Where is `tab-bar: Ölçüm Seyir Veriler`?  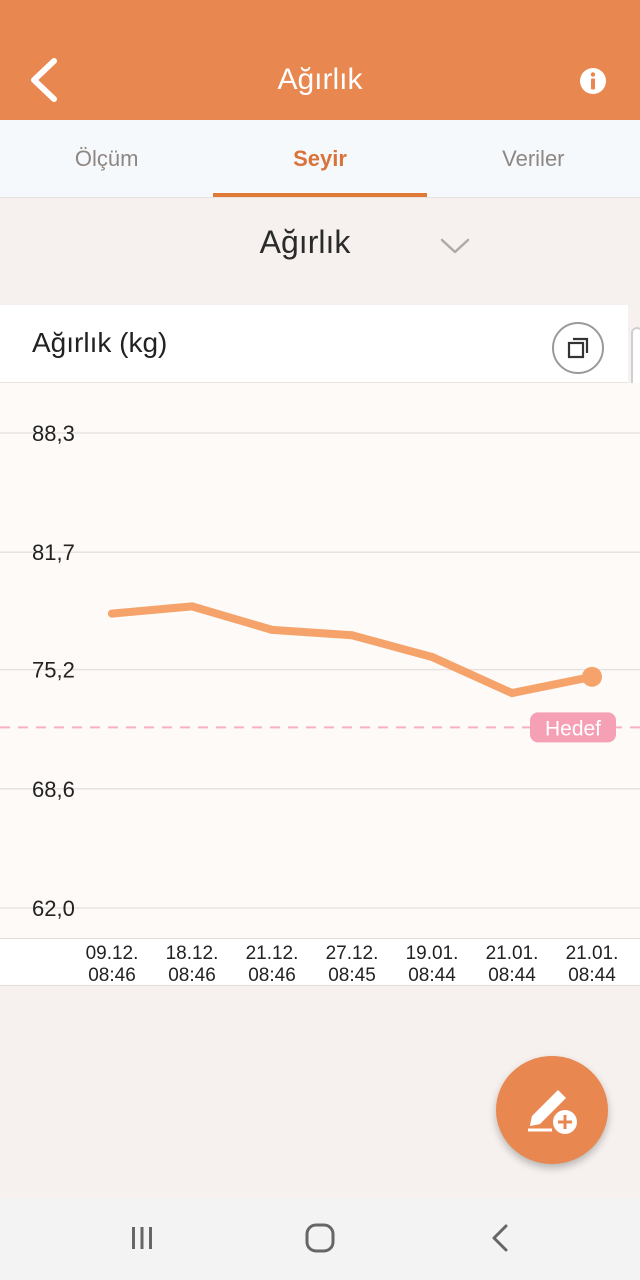 tab-bar: Ölçüm Seyir Veriler is located at coordinates (320, 159).